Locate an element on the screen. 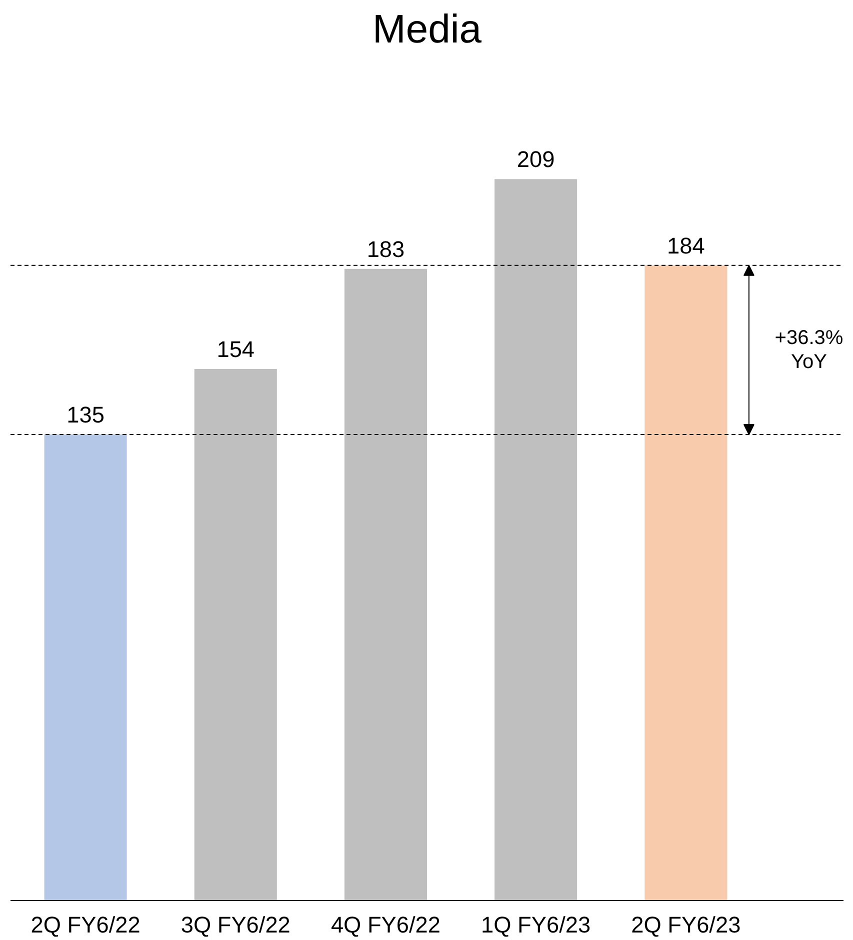  annotation: +36.3% YoY is located at coordinates (809, 349).